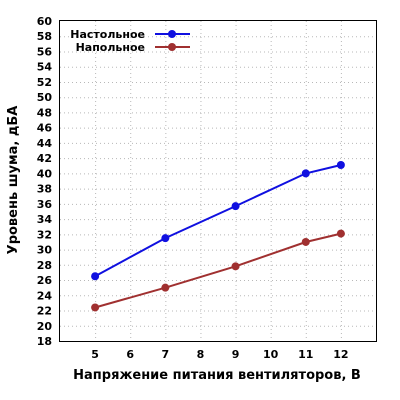 The width and height of the screenshot is (400, 400). What do you see at coordinates (45, 128) in the screenshot?
I see `y-tick-label: 46` at bounding box center [45, 128].